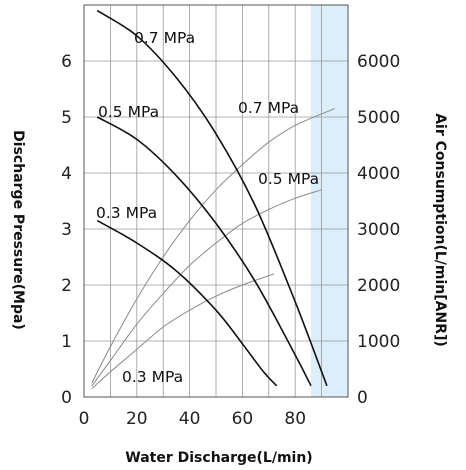  What do you see at coordinates (378, 342) in the screenshot?
I see `y-right-tick-label: 1000` at bounding box center [378, 342].